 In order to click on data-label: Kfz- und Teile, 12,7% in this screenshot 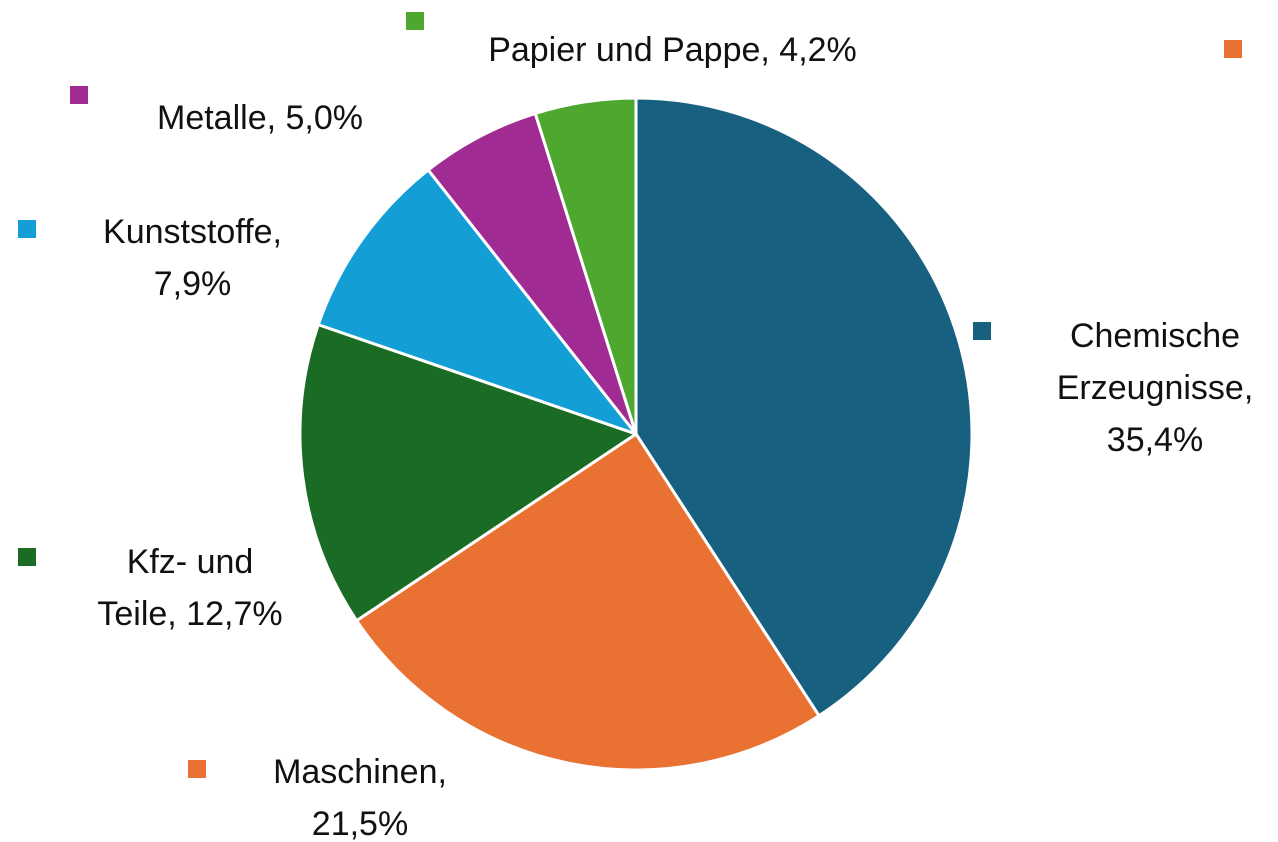, I will do `click(190, 588)`.